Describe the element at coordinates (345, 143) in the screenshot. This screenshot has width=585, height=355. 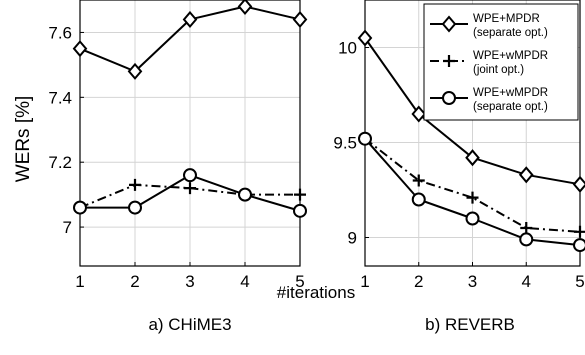
I see `ytick-label-reverb-1: 9.5` at that location.